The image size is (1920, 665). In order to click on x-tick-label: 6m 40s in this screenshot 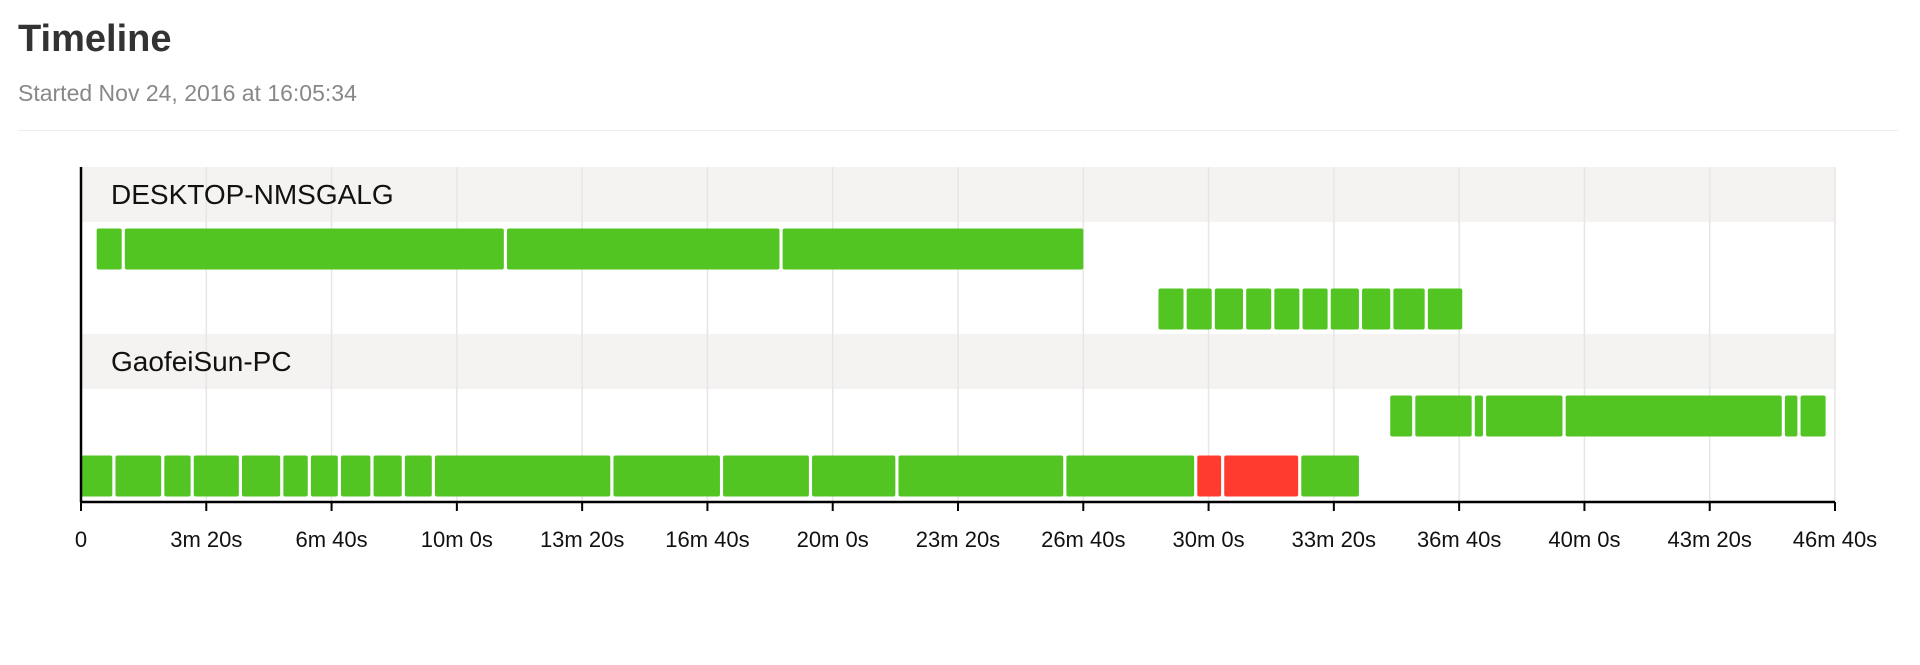, I will do `click(331, 539)`.